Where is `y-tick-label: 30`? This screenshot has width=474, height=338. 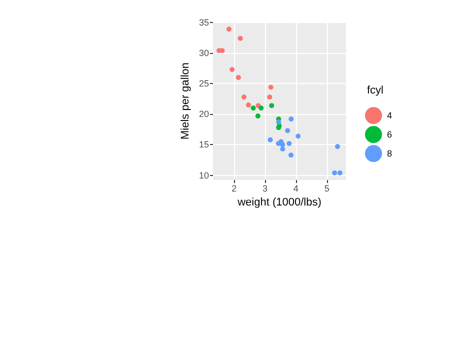
y-tick-label: 30 is located at coordinates (203, 53).